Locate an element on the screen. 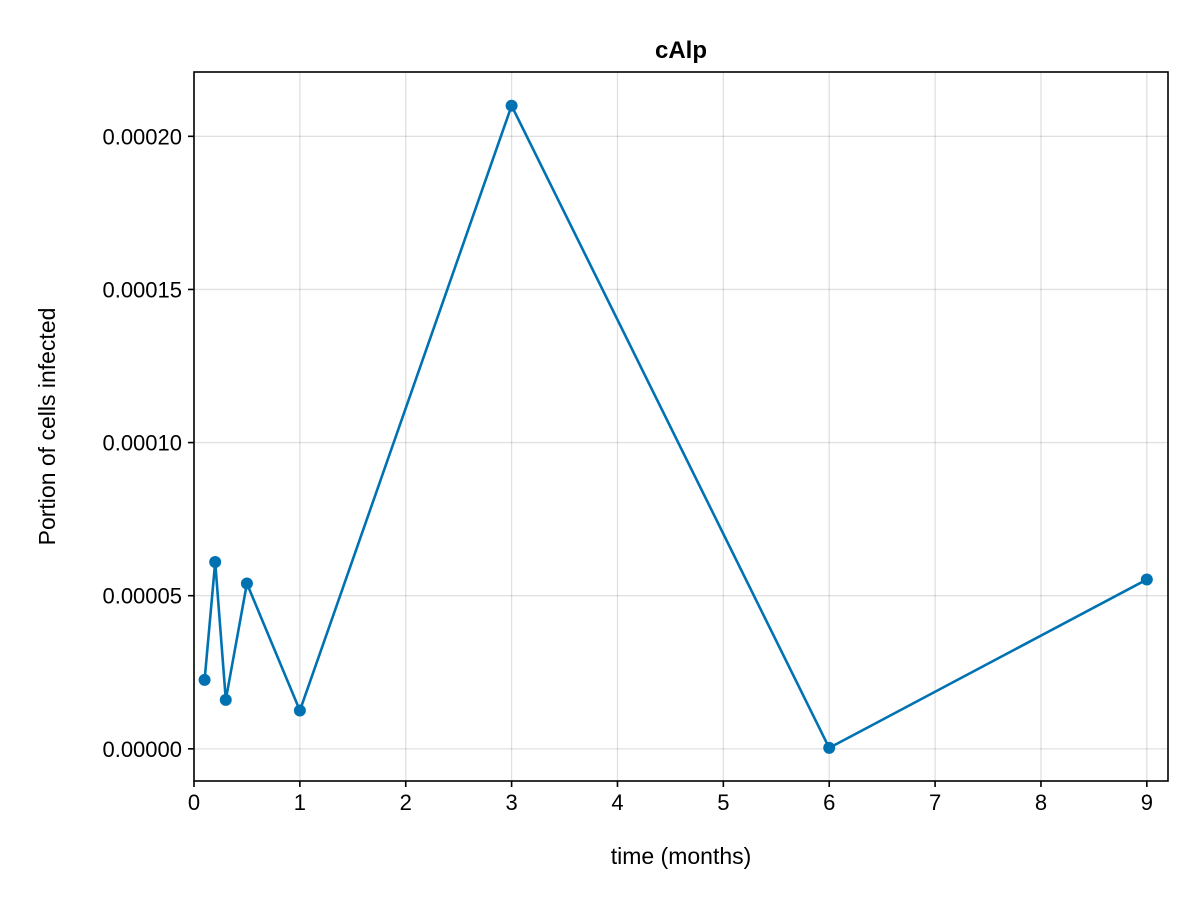 The height and width of the screenshot is (905, 1200). chart-title: cAlp is located at coordinates (681, 50).